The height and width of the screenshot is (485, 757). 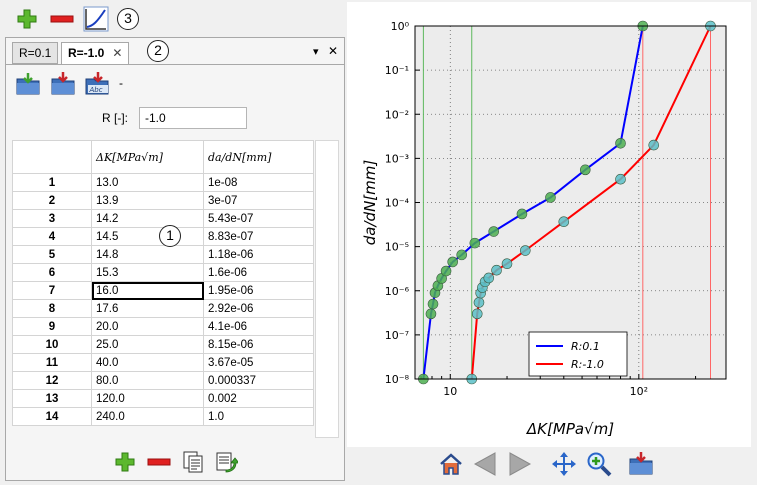 I want to click on cell-dadn: 0.002, so click(x=258, y=398).